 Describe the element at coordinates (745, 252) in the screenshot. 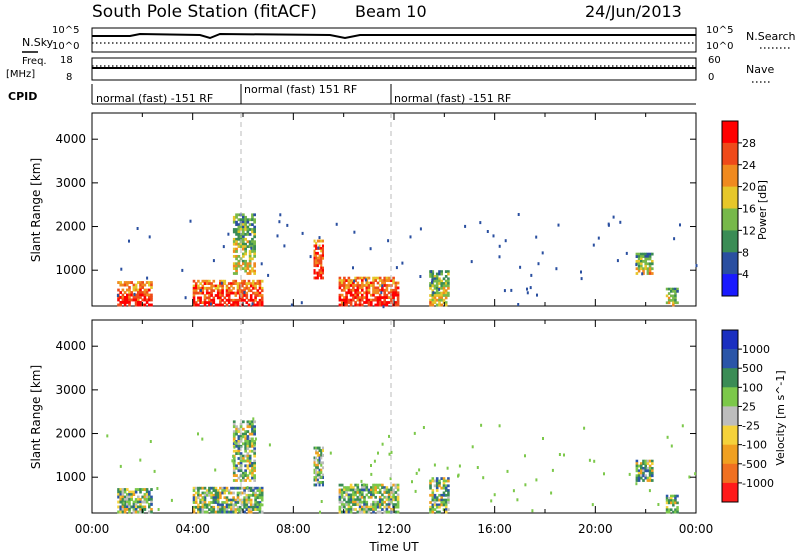

I see `power-colorbar-tick-label: 8` at that location.